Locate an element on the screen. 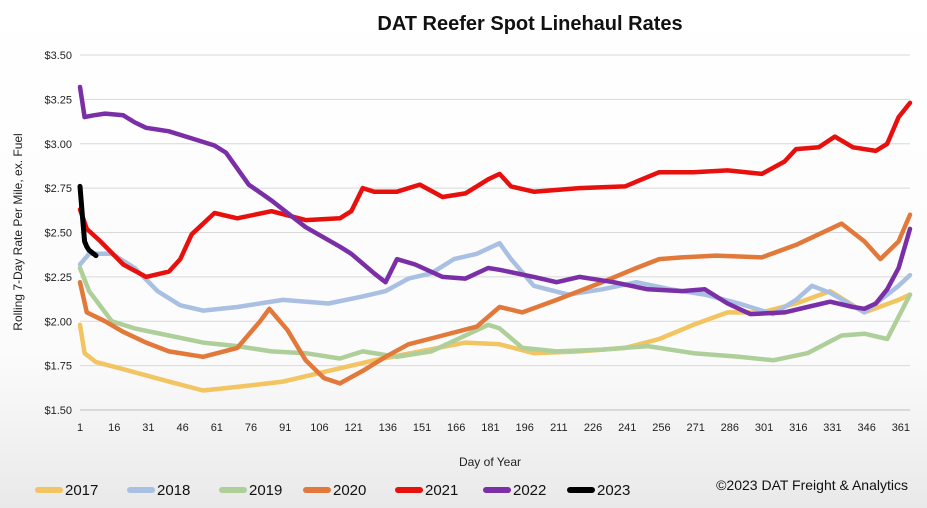  y-tick-label: $1.50 is located at coordinates (58, 411).